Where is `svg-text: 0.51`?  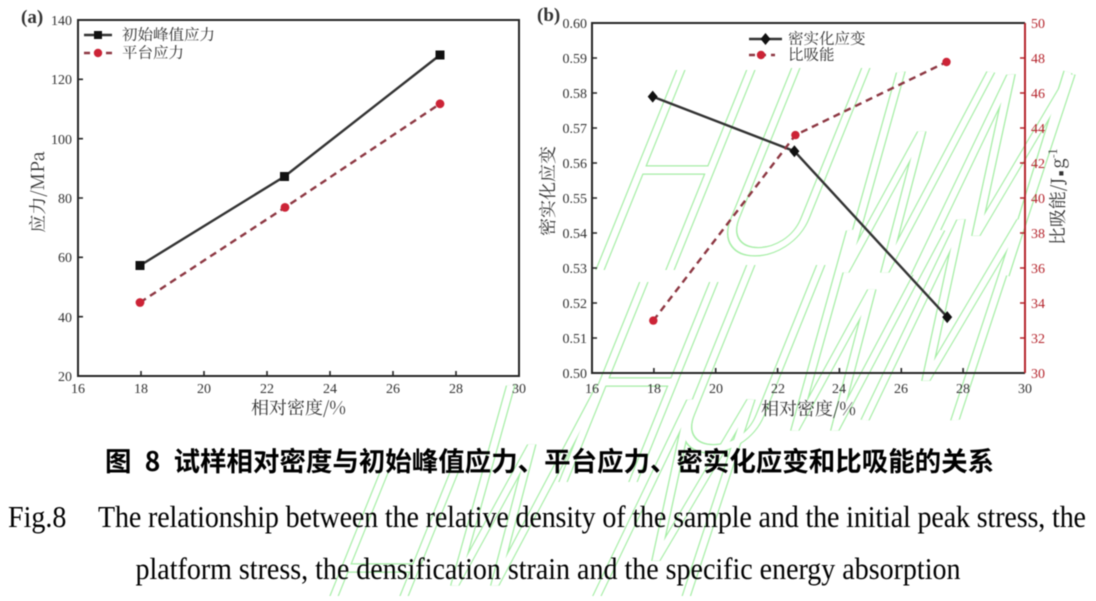
svg-text: 0.51 is located at coordinates (575, 339).